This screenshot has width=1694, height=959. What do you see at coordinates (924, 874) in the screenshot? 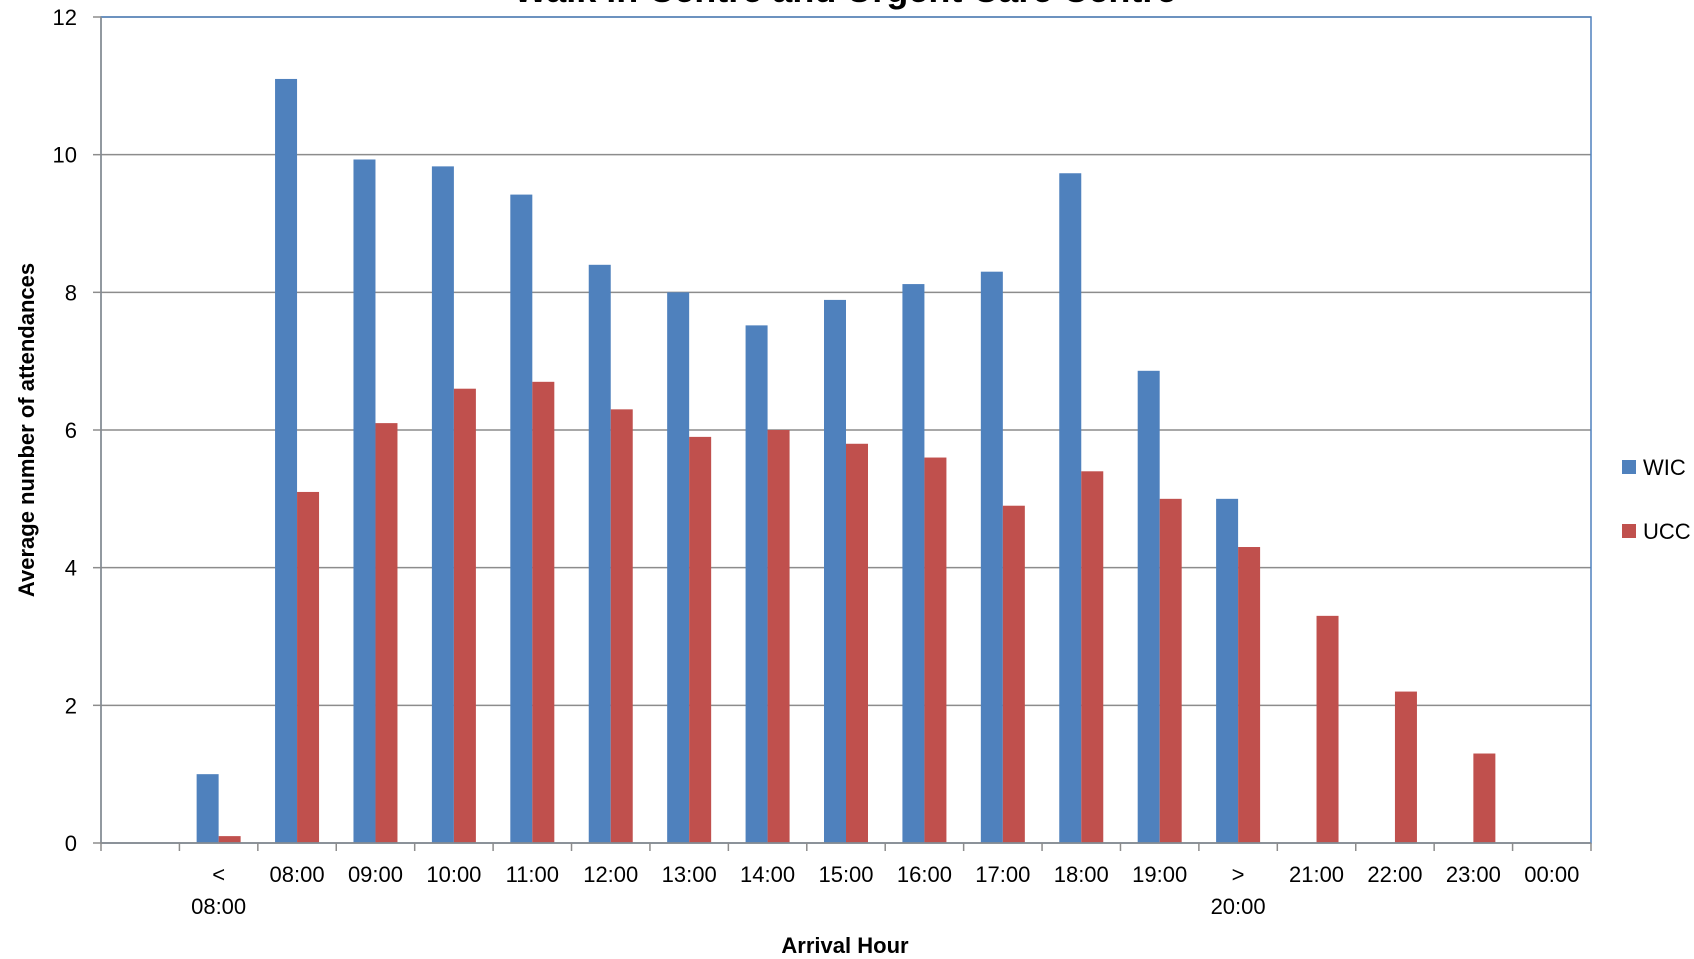
I see `x-tick-label-10: 16:00` at bounding box center [924, 874].